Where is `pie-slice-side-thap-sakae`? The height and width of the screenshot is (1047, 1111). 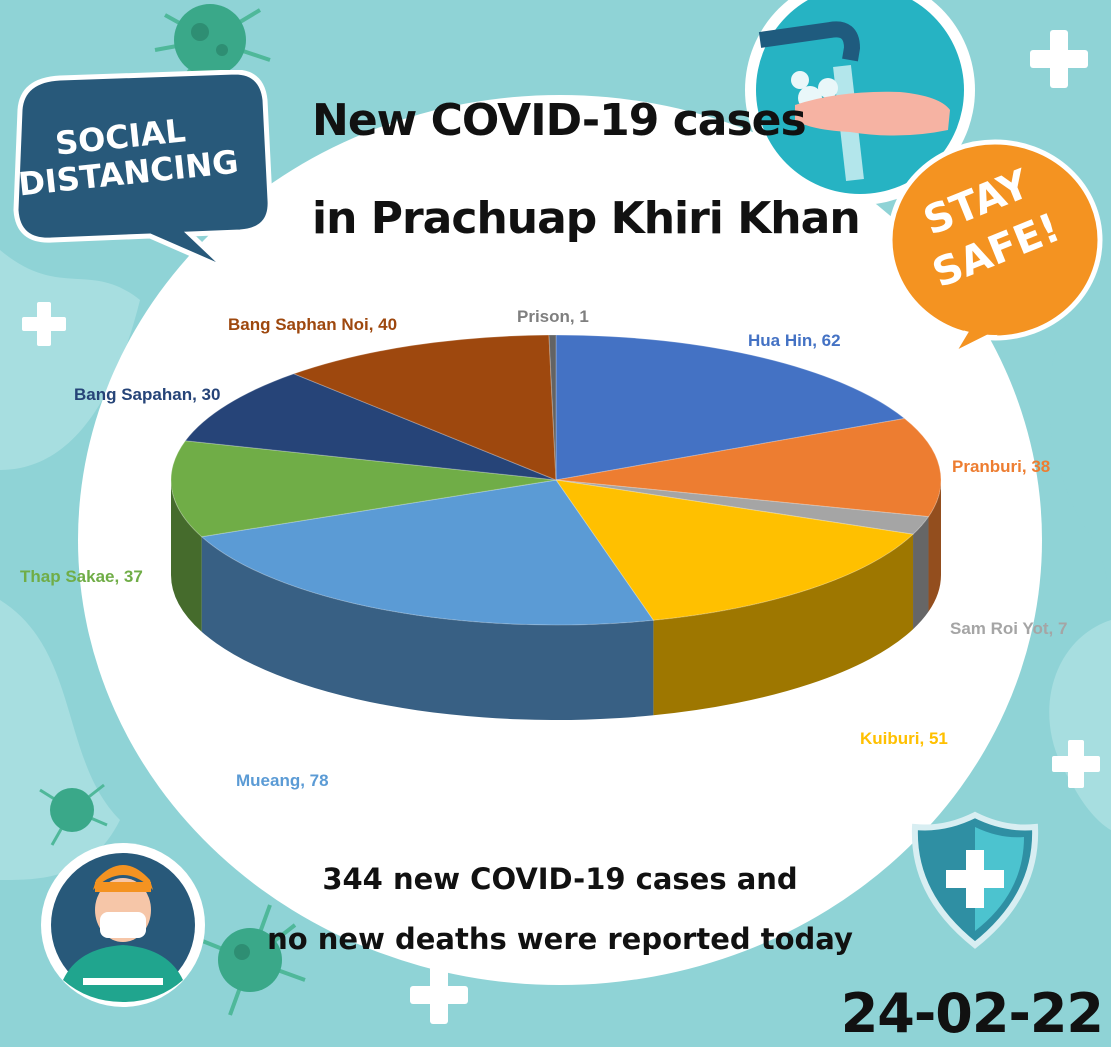 pie-slice-side-thap-sakae is located at coordinates (186, 556).